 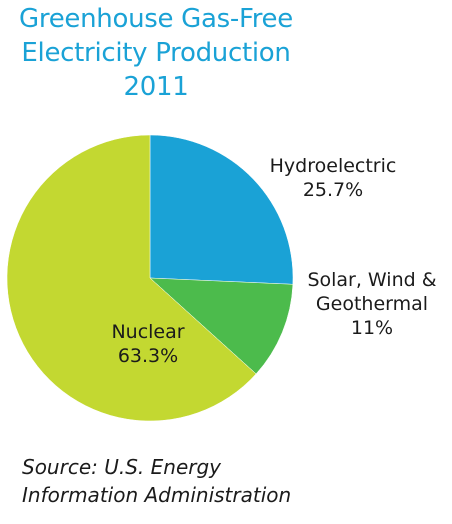 I want to click on chart-title-line-1: Greenhouse Gas-Free, so click(x=156, y=19).